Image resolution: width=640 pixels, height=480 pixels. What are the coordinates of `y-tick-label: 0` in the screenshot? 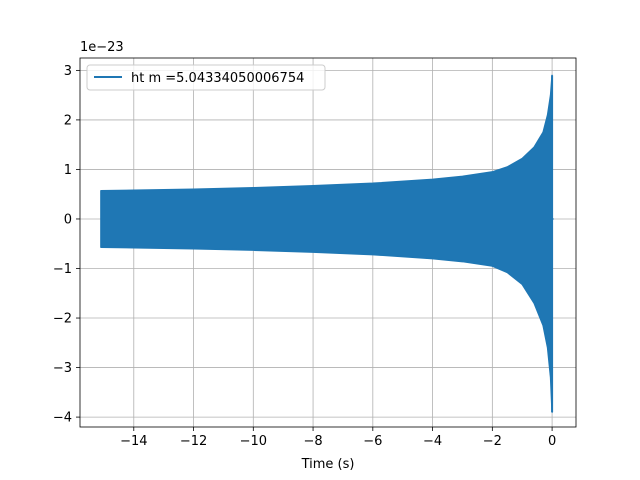 It's located at (68, 219).